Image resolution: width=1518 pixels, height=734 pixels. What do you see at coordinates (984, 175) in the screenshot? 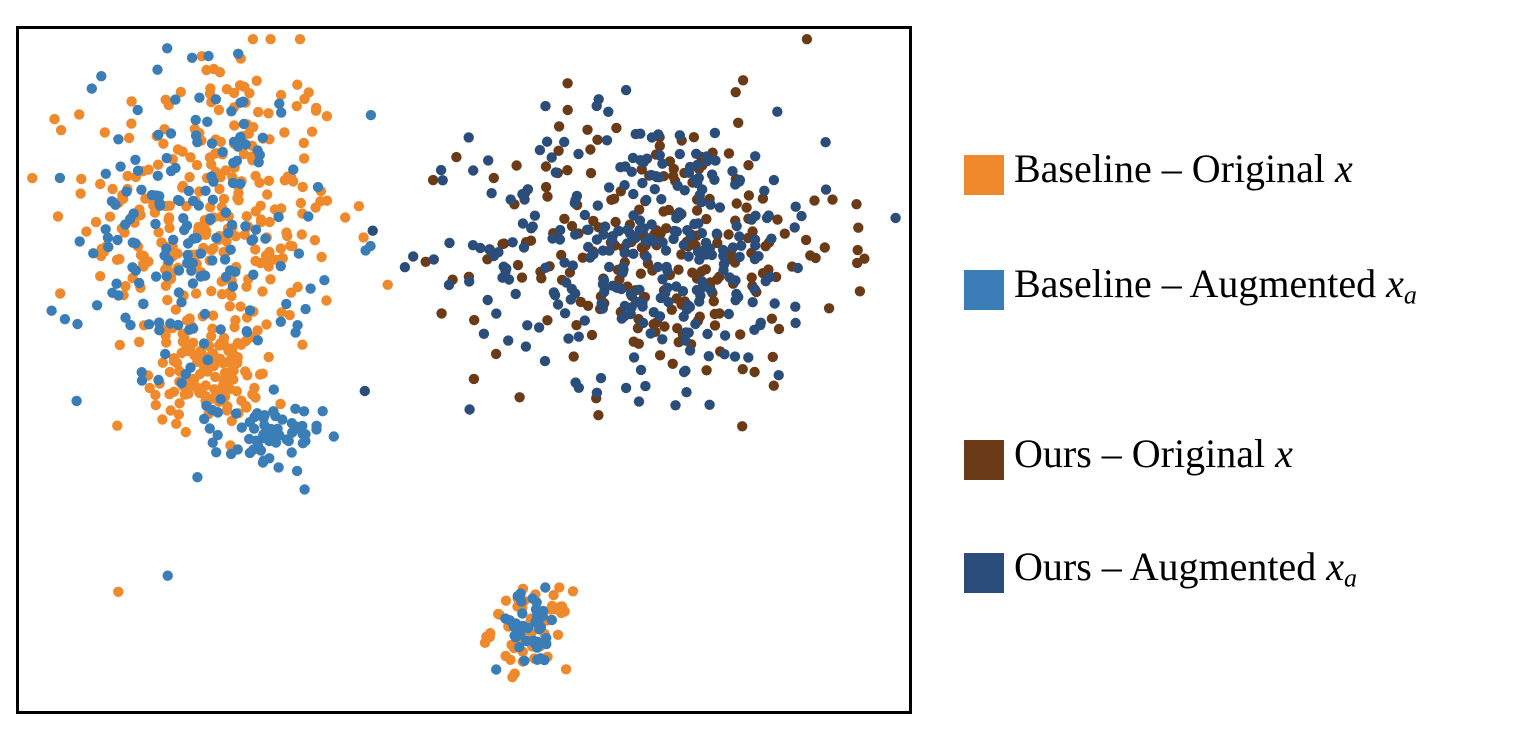
I see `legend-swatch-baseline-original` at bounding box center [984, 175].